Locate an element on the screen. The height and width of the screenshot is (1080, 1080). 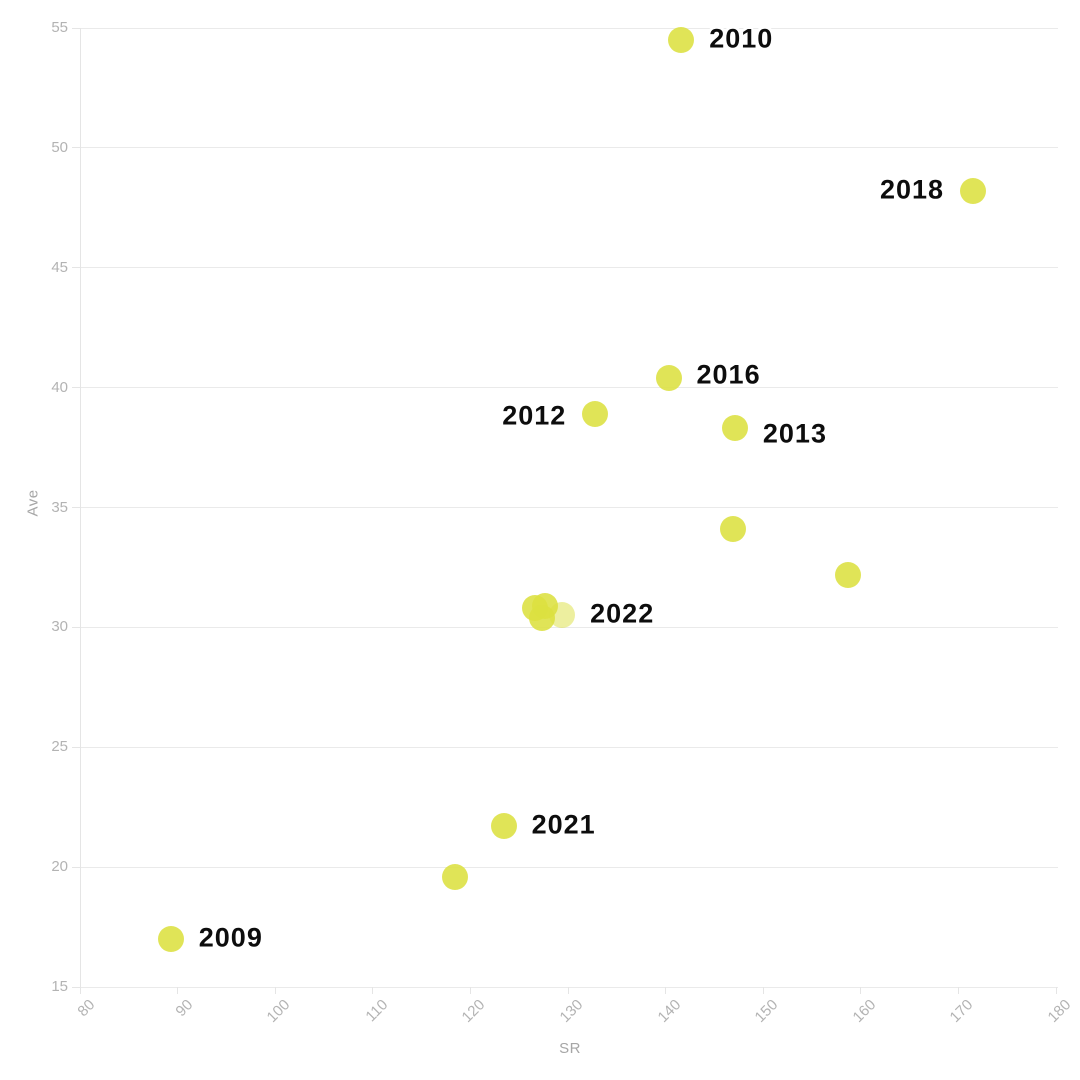
y-tick-label: 20 is located at coordinates (59, 867).